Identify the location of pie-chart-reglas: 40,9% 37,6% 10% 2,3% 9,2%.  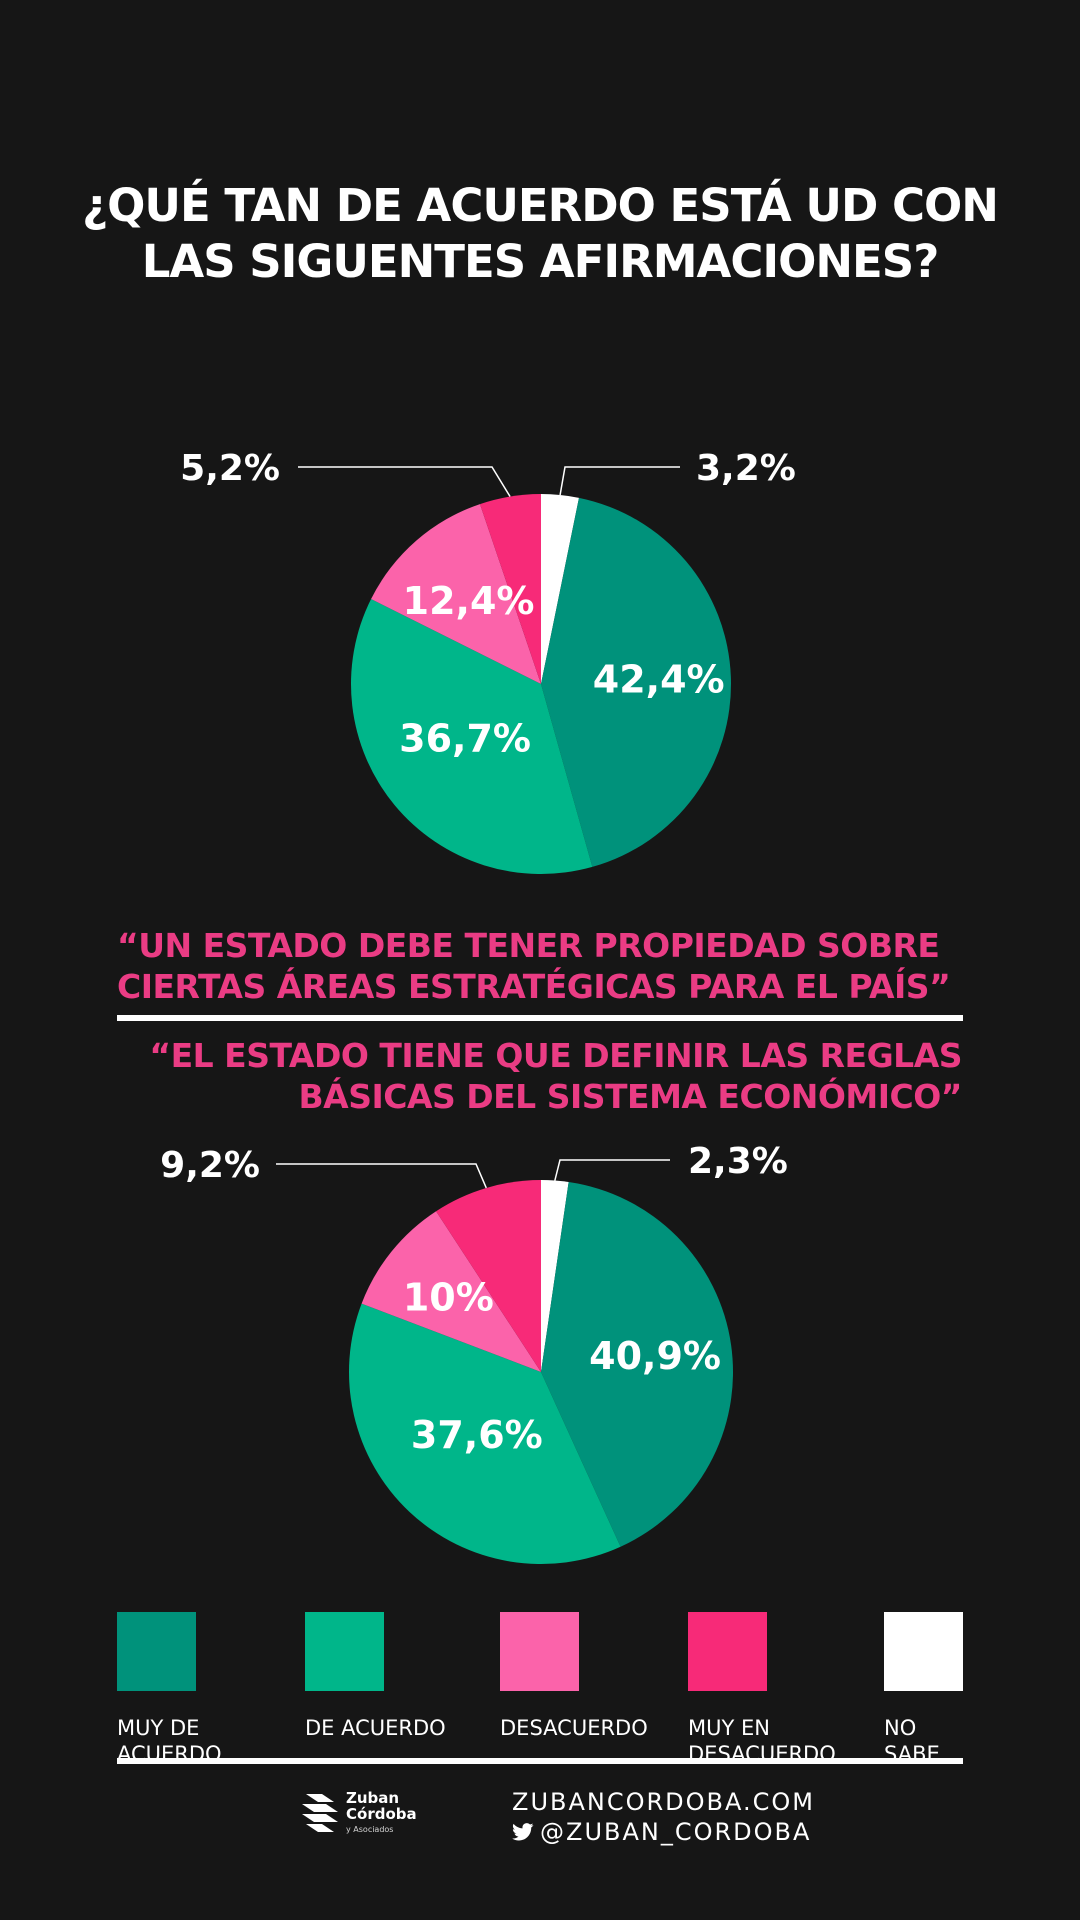
(474, 1352).